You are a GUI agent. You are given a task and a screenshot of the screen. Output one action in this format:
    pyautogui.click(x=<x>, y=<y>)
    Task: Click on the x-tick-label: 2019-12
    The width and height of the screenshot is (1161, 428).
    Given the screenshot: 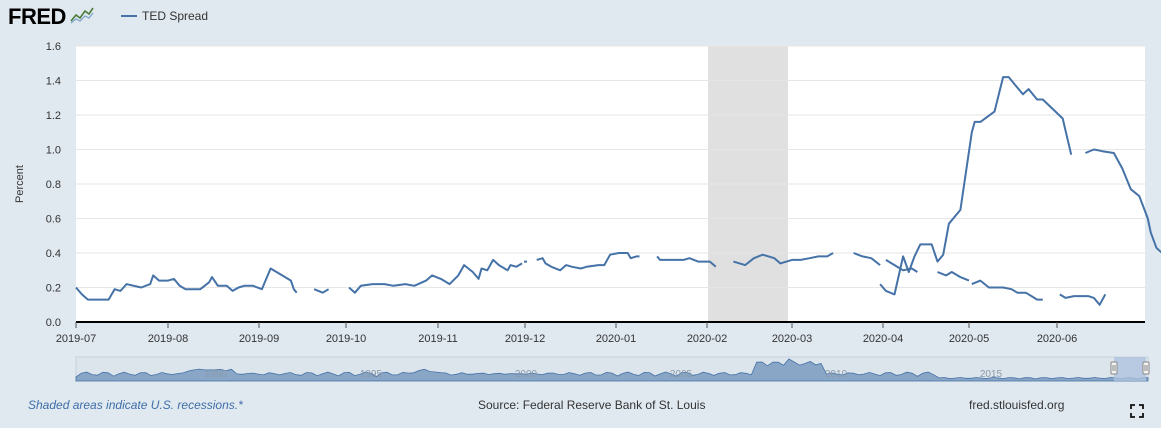 What is the action you would take?
    pyautogui.click(x=525, y=339)
    